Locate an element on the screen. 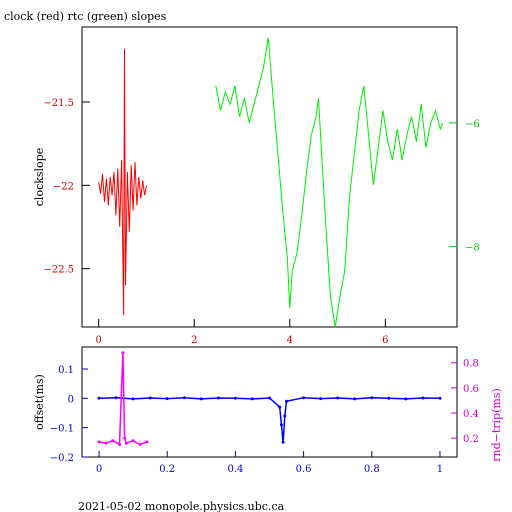 The height and width of the screenshot is (512, 512). bottom-series-group is located at coordinates (269, 398).